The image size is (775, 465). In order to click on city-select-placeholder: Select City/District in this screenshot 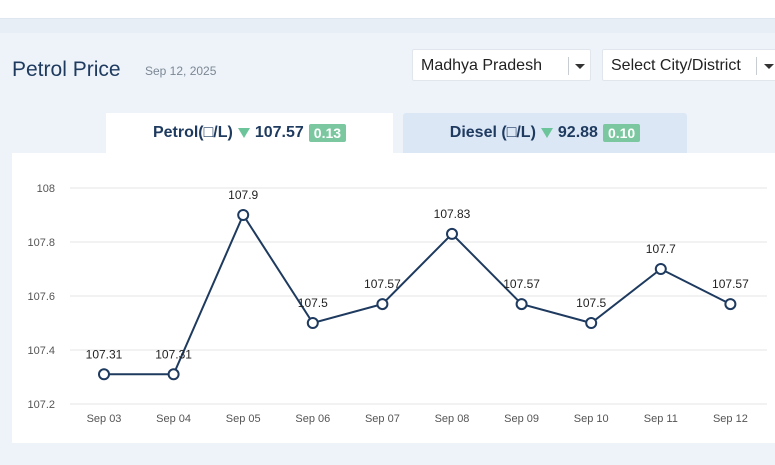, I will do `click(676, 65)`.